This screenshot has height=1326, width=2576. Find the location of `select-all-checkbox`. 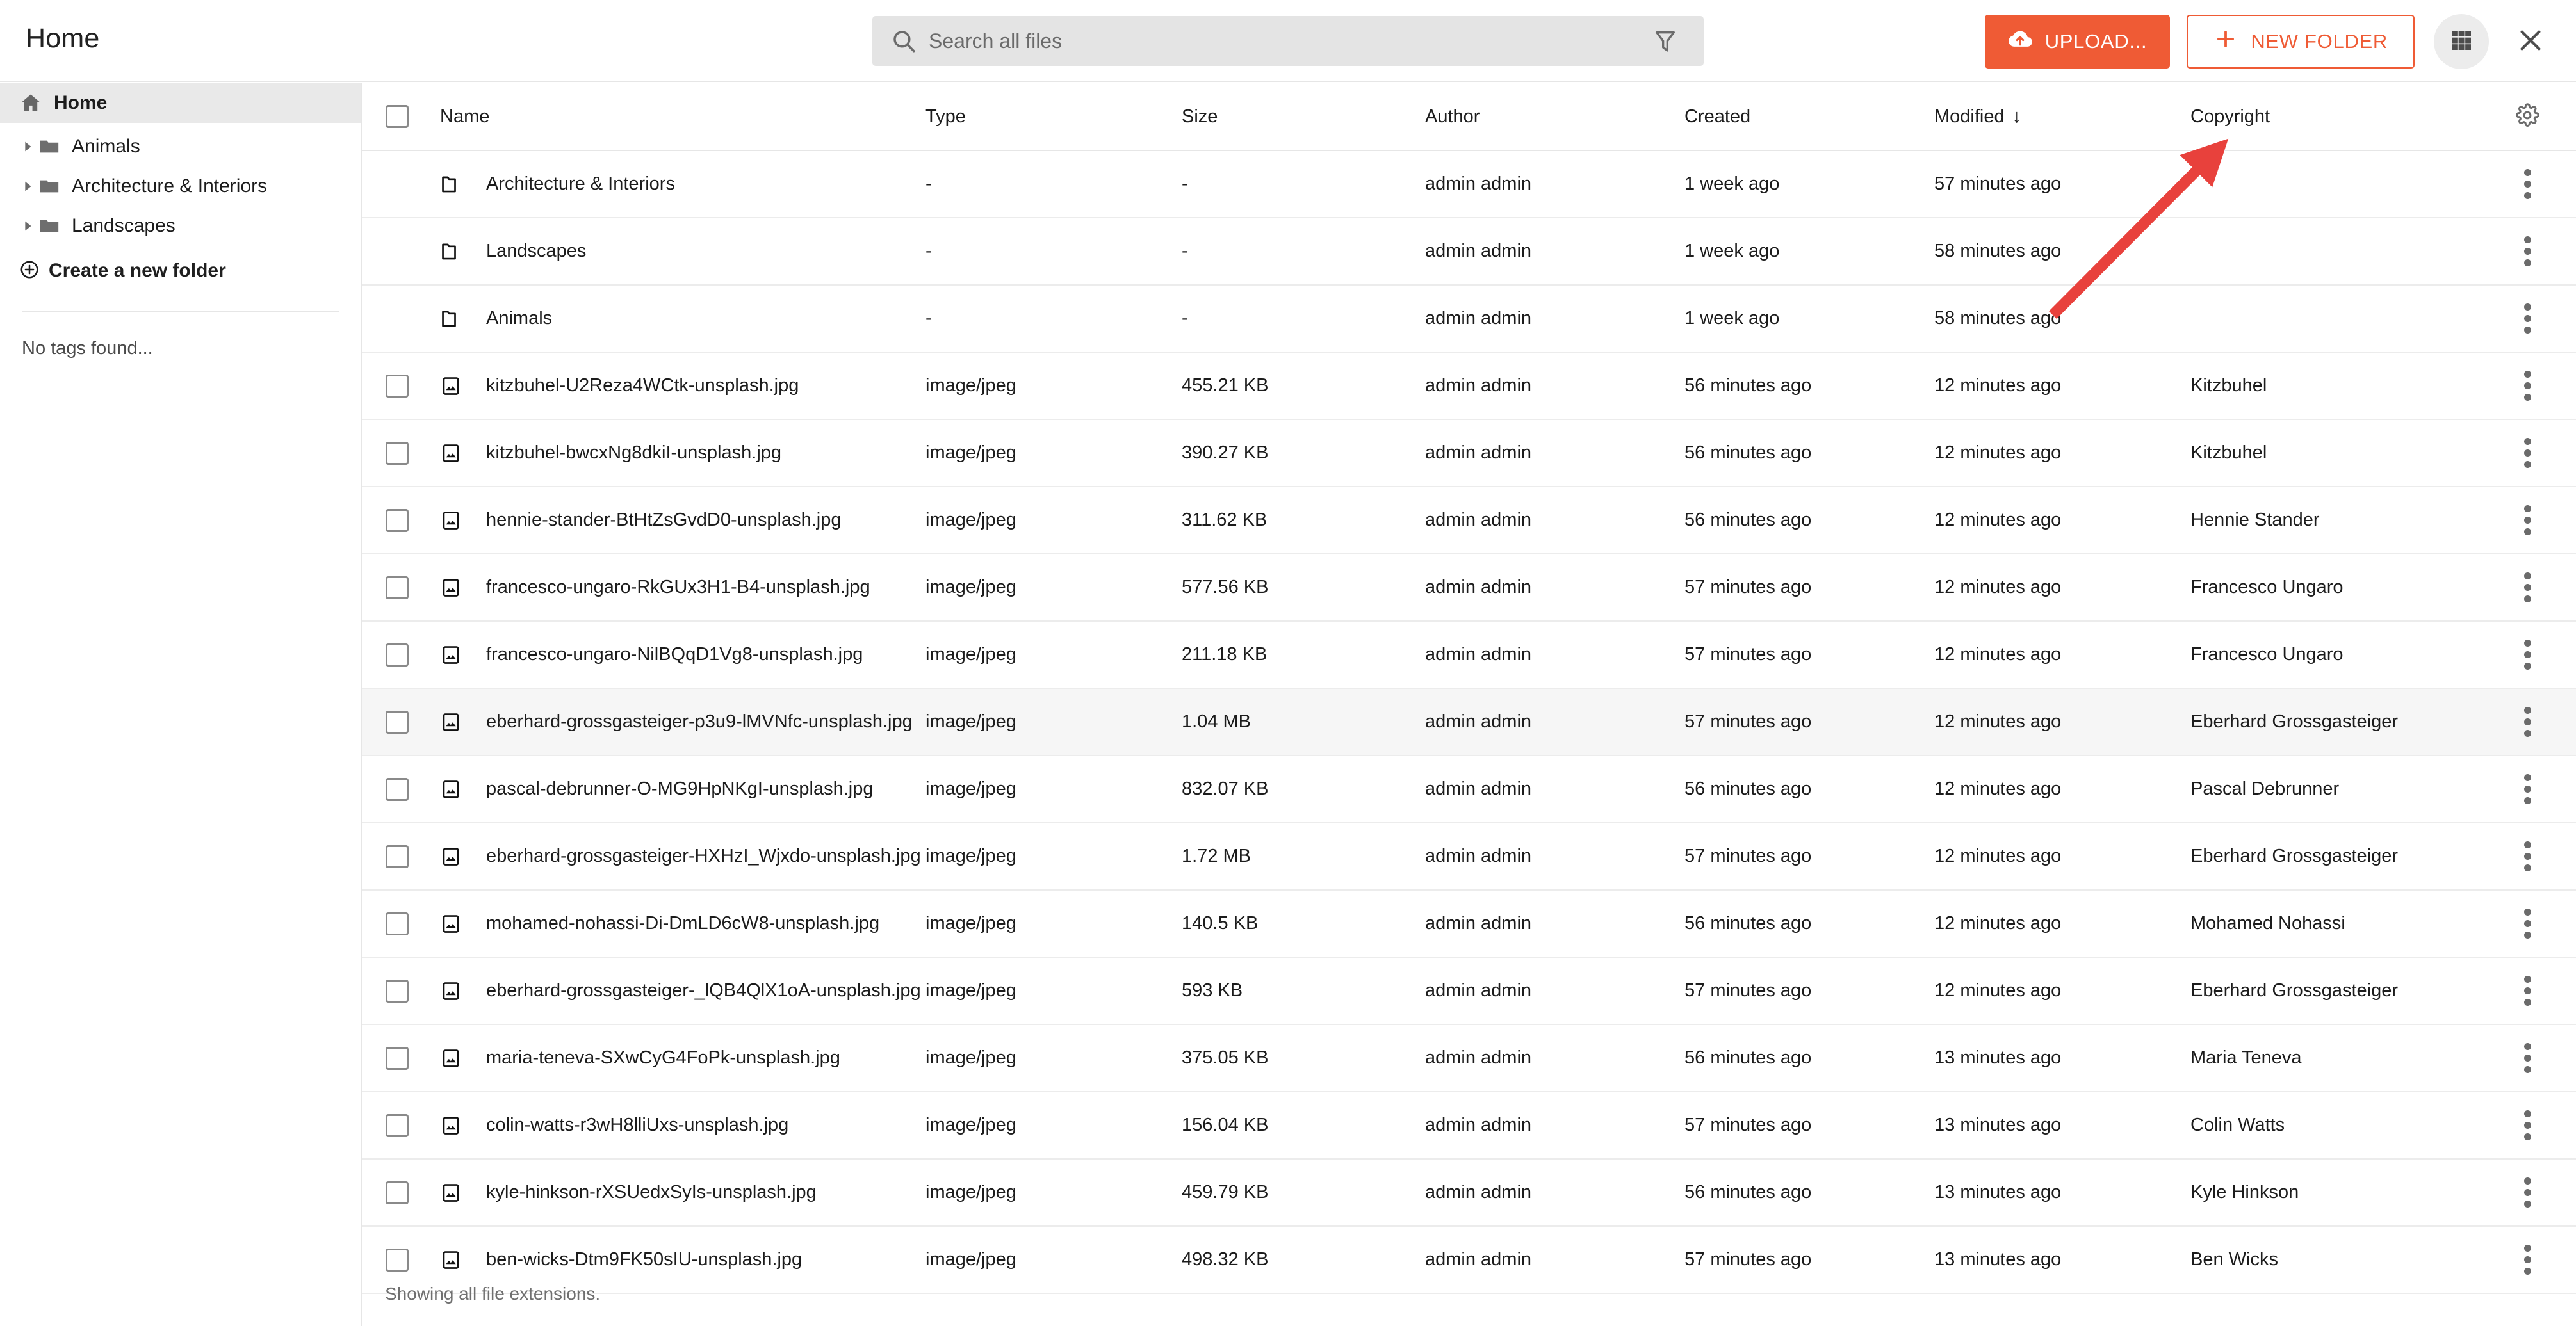

select-all-checkbox is located at coordinates (397, 116).